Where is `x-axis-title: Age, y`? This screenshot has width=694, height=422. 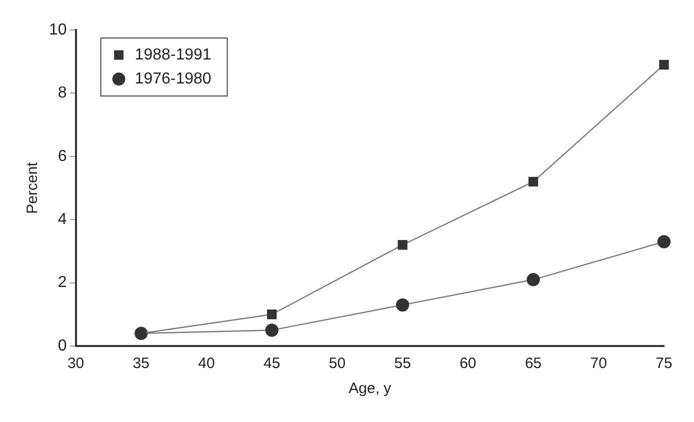 x-axis-title: Age, y is located at coordinates (370, 389).